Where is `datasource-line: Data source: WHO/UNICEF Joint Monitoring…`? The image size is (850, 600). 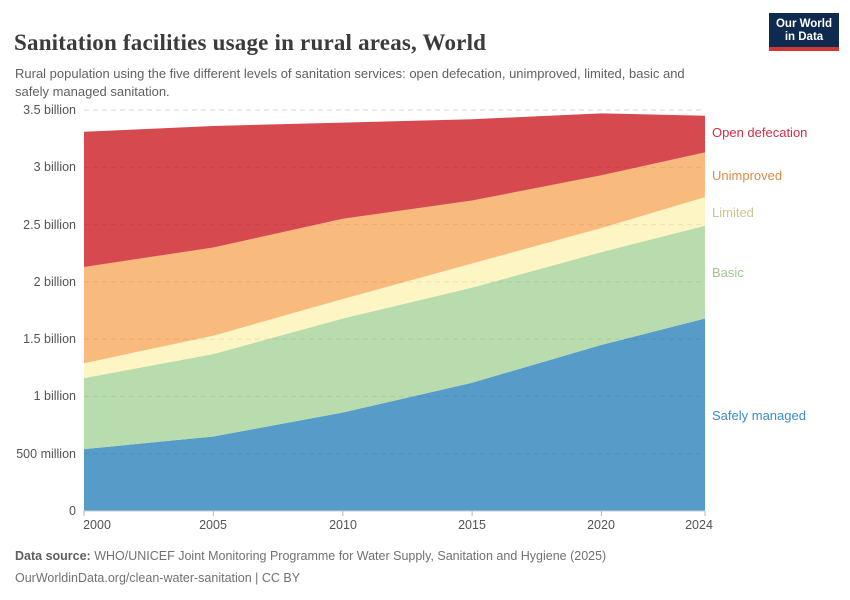 datasource-line: Data source: WHO/UNICEF Joint Monitoring… is located at coordinates (415, 556).